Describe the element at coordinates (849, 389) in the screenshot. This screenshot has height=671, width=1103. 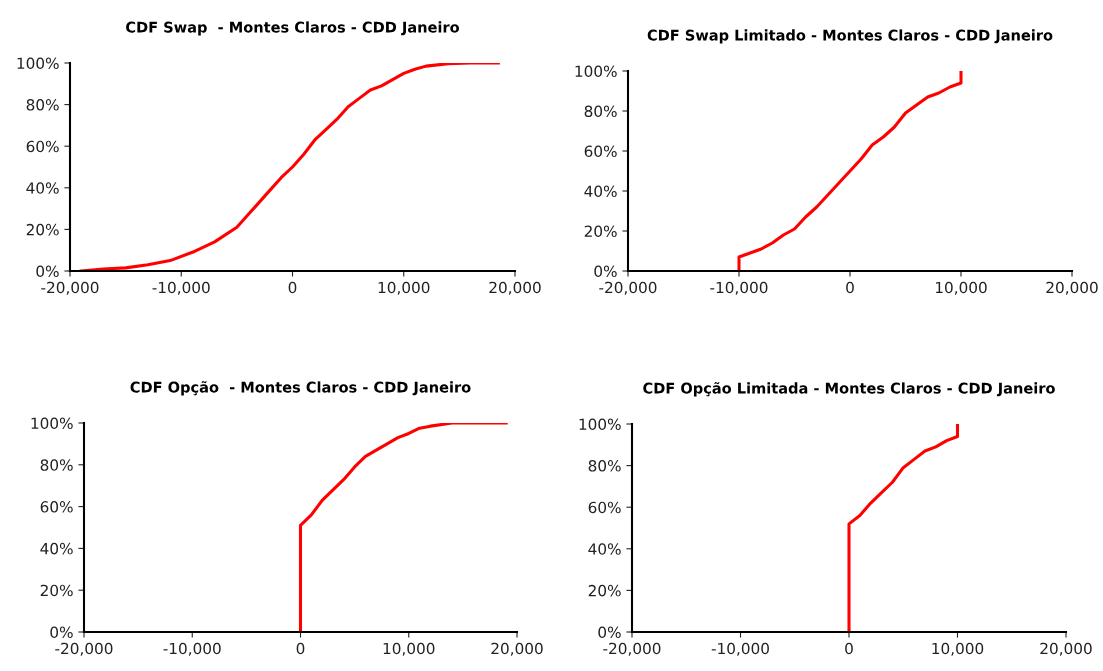
I see `chart-title: CDF Opção Limitada - Montes Claros - CDD Janeiro` at that location.